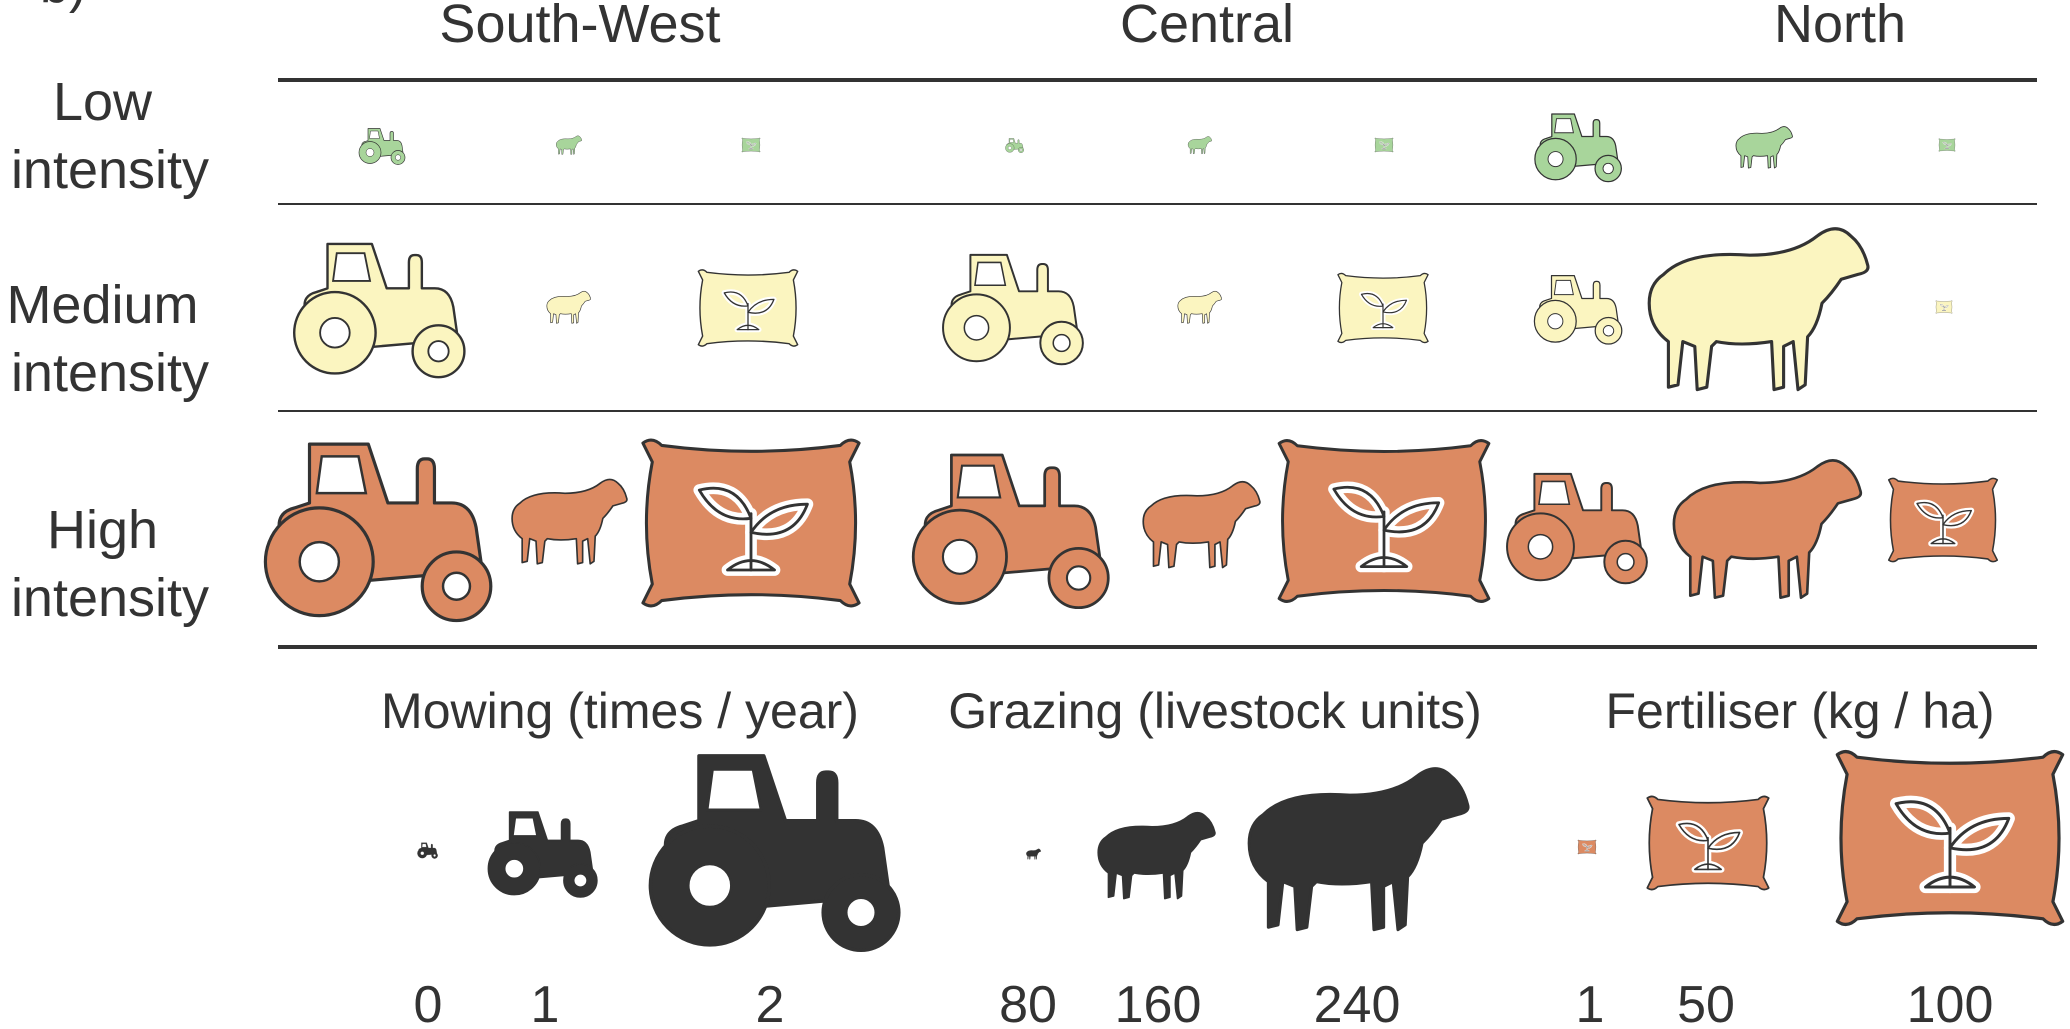  I want to click on medium-central-fertiliser-bag-icon, so click(1383, 307).